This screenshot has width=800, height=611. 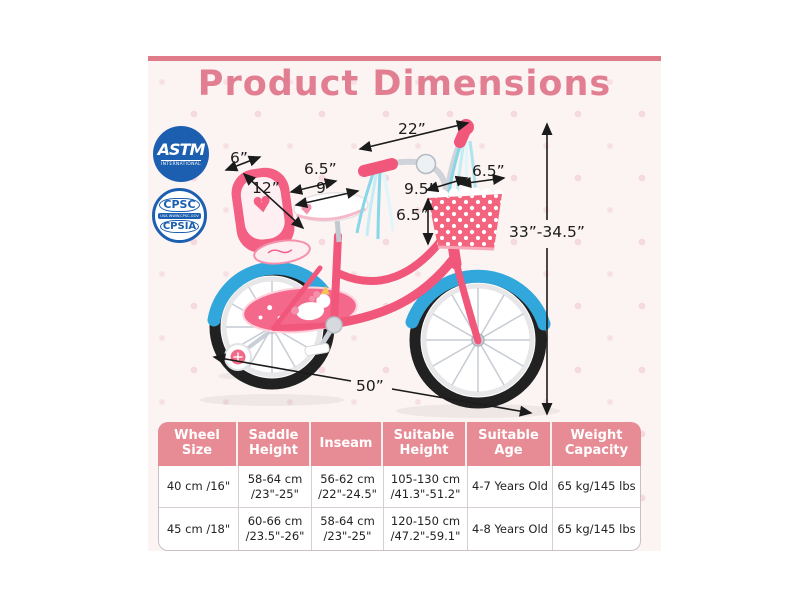 I want to click on cpsc-badge: CPSC USA WWW.CPSC.GOV CPSIA, so click(x=179, y=215).